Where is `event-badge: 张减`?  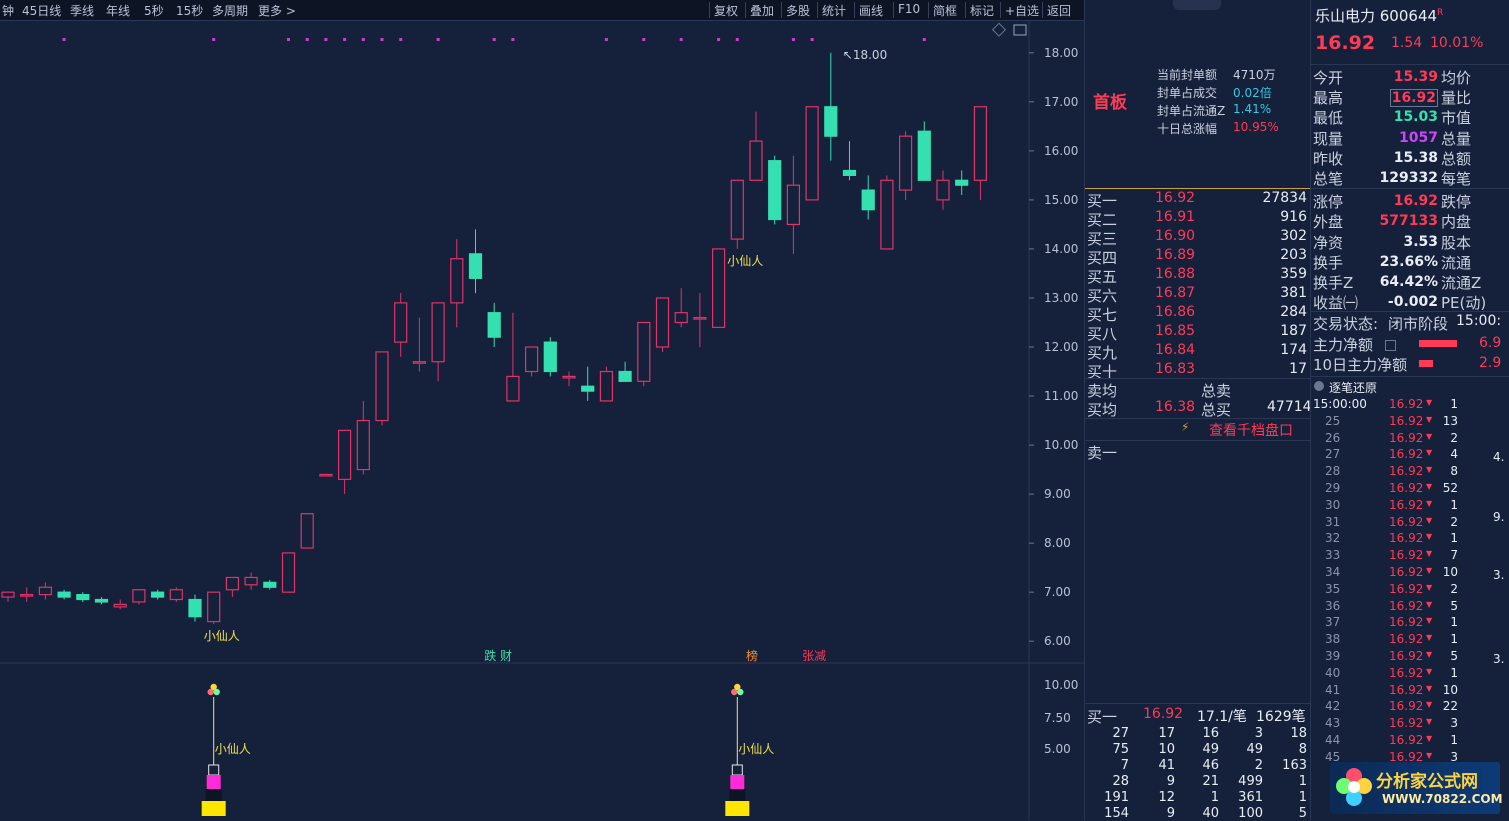
event-badge: 张减 is located at coordinates (814, 656).